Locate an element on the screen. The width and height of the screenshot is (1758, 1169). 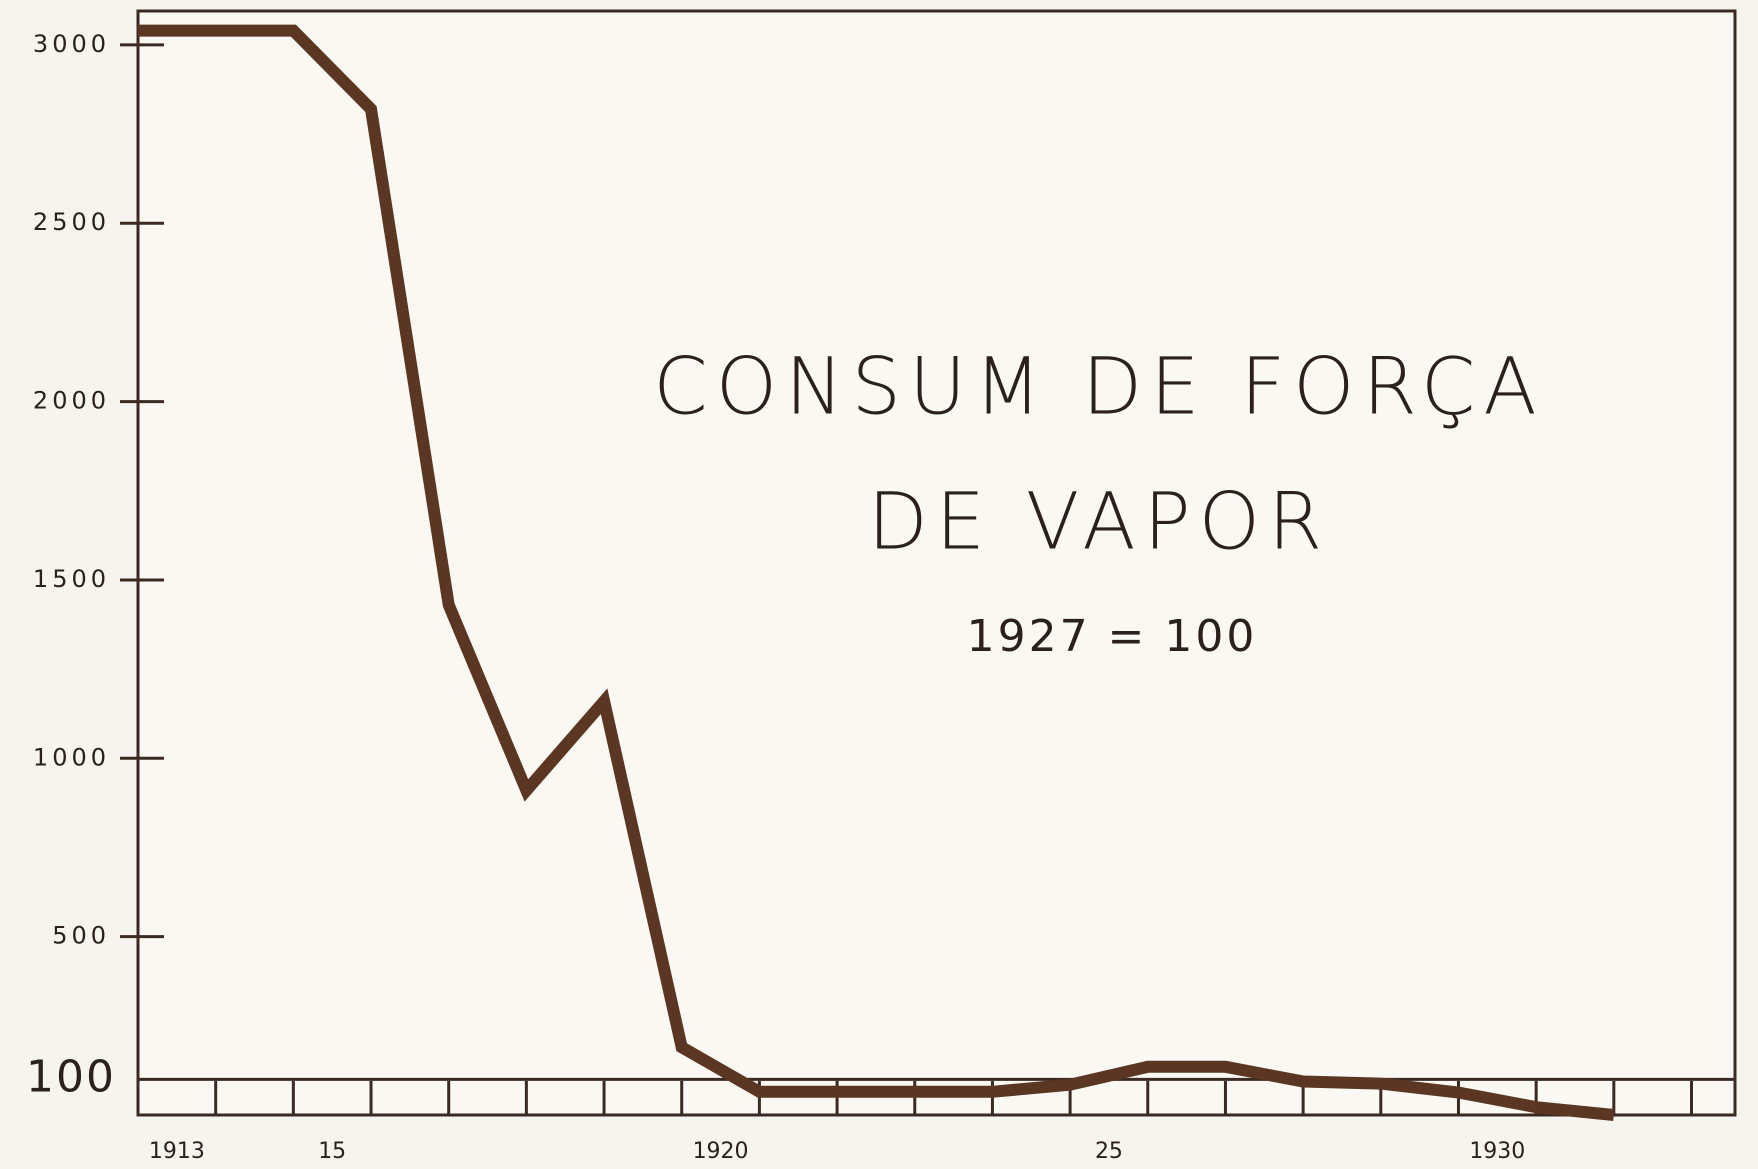
y-tick-label: 2500 is located at coordinates (71, 222).